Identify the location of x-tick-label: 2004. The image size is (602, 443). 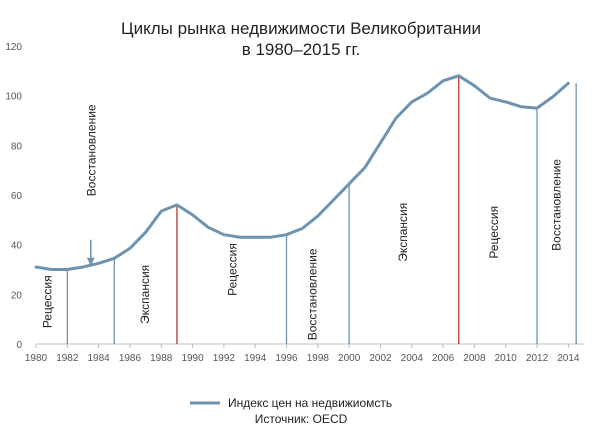
(412, 358).